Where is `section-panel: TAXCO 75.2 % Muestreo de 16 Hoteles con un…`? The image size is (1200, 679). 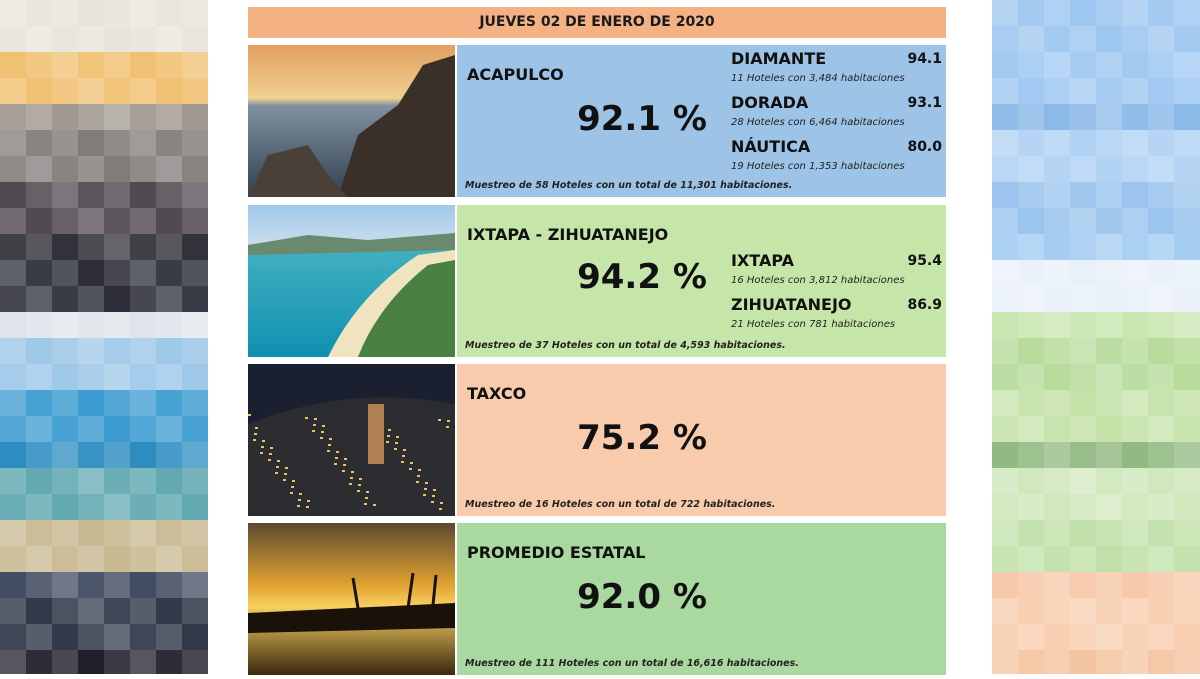
section-panel: TAXCO 75.2 % Muestreo de 16 Hoteles con un… is located at coordinates (701, 440).